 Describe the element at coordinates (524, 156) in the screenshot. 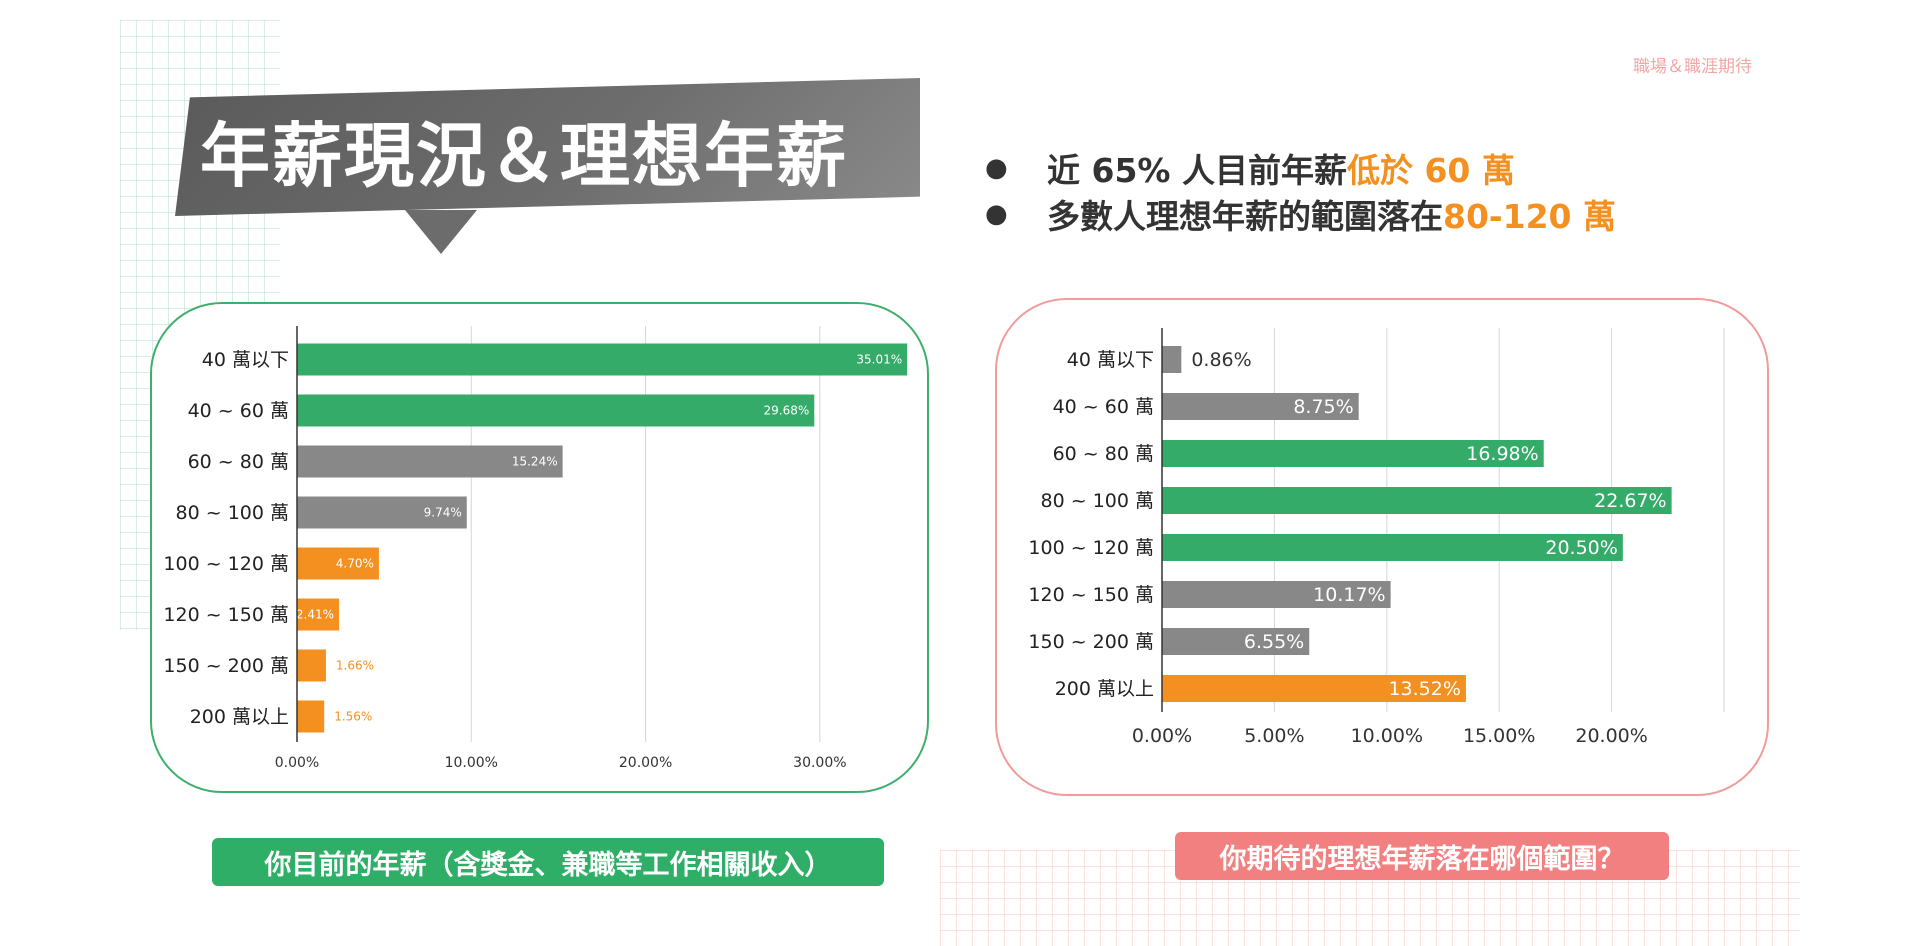

I see `page-title: 年薪現況＆理想年薪` at that location.